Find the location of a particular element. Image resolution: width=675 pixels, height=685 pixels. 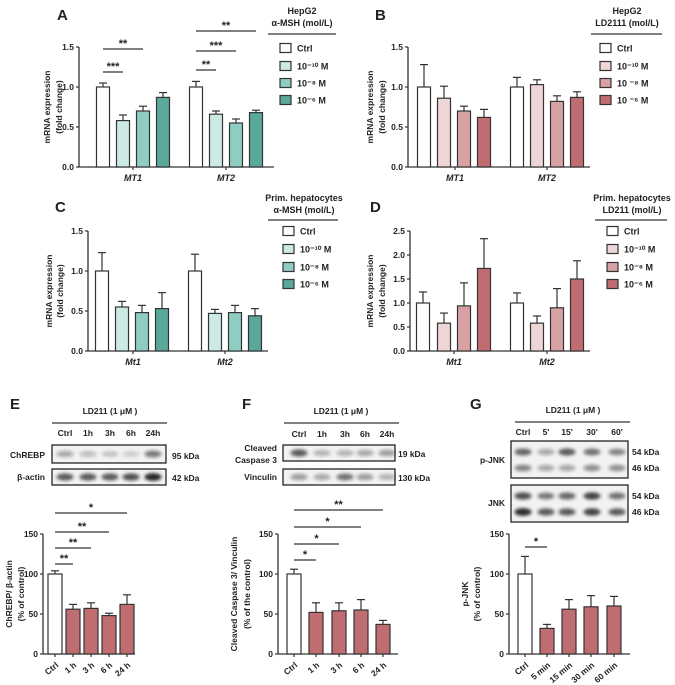

blot-row-label: JNK is located at coordinates (497, 503).